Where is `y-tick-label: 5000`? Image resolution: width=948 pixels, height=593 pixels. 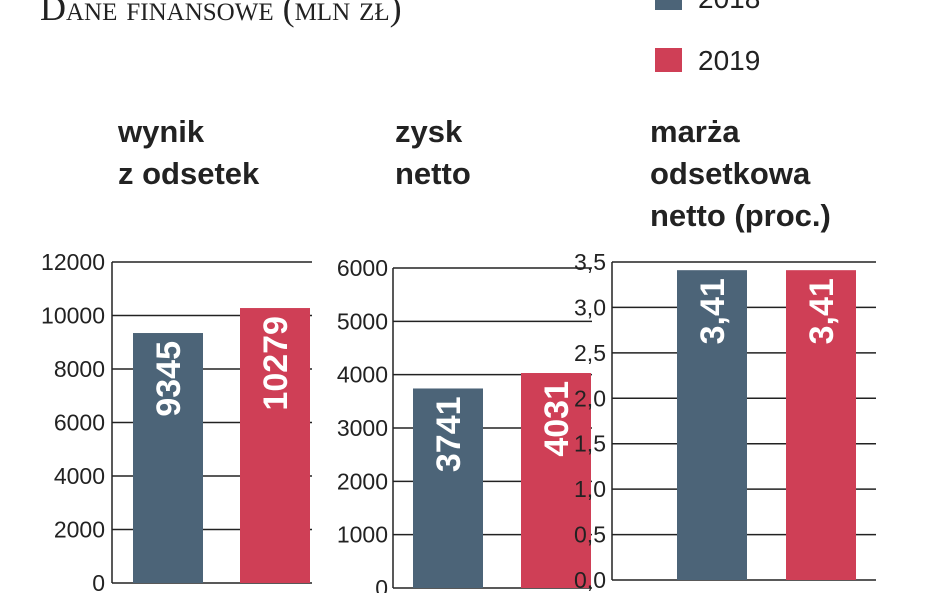
y-tick-label: 5000 is located at coordinates (362, 321).